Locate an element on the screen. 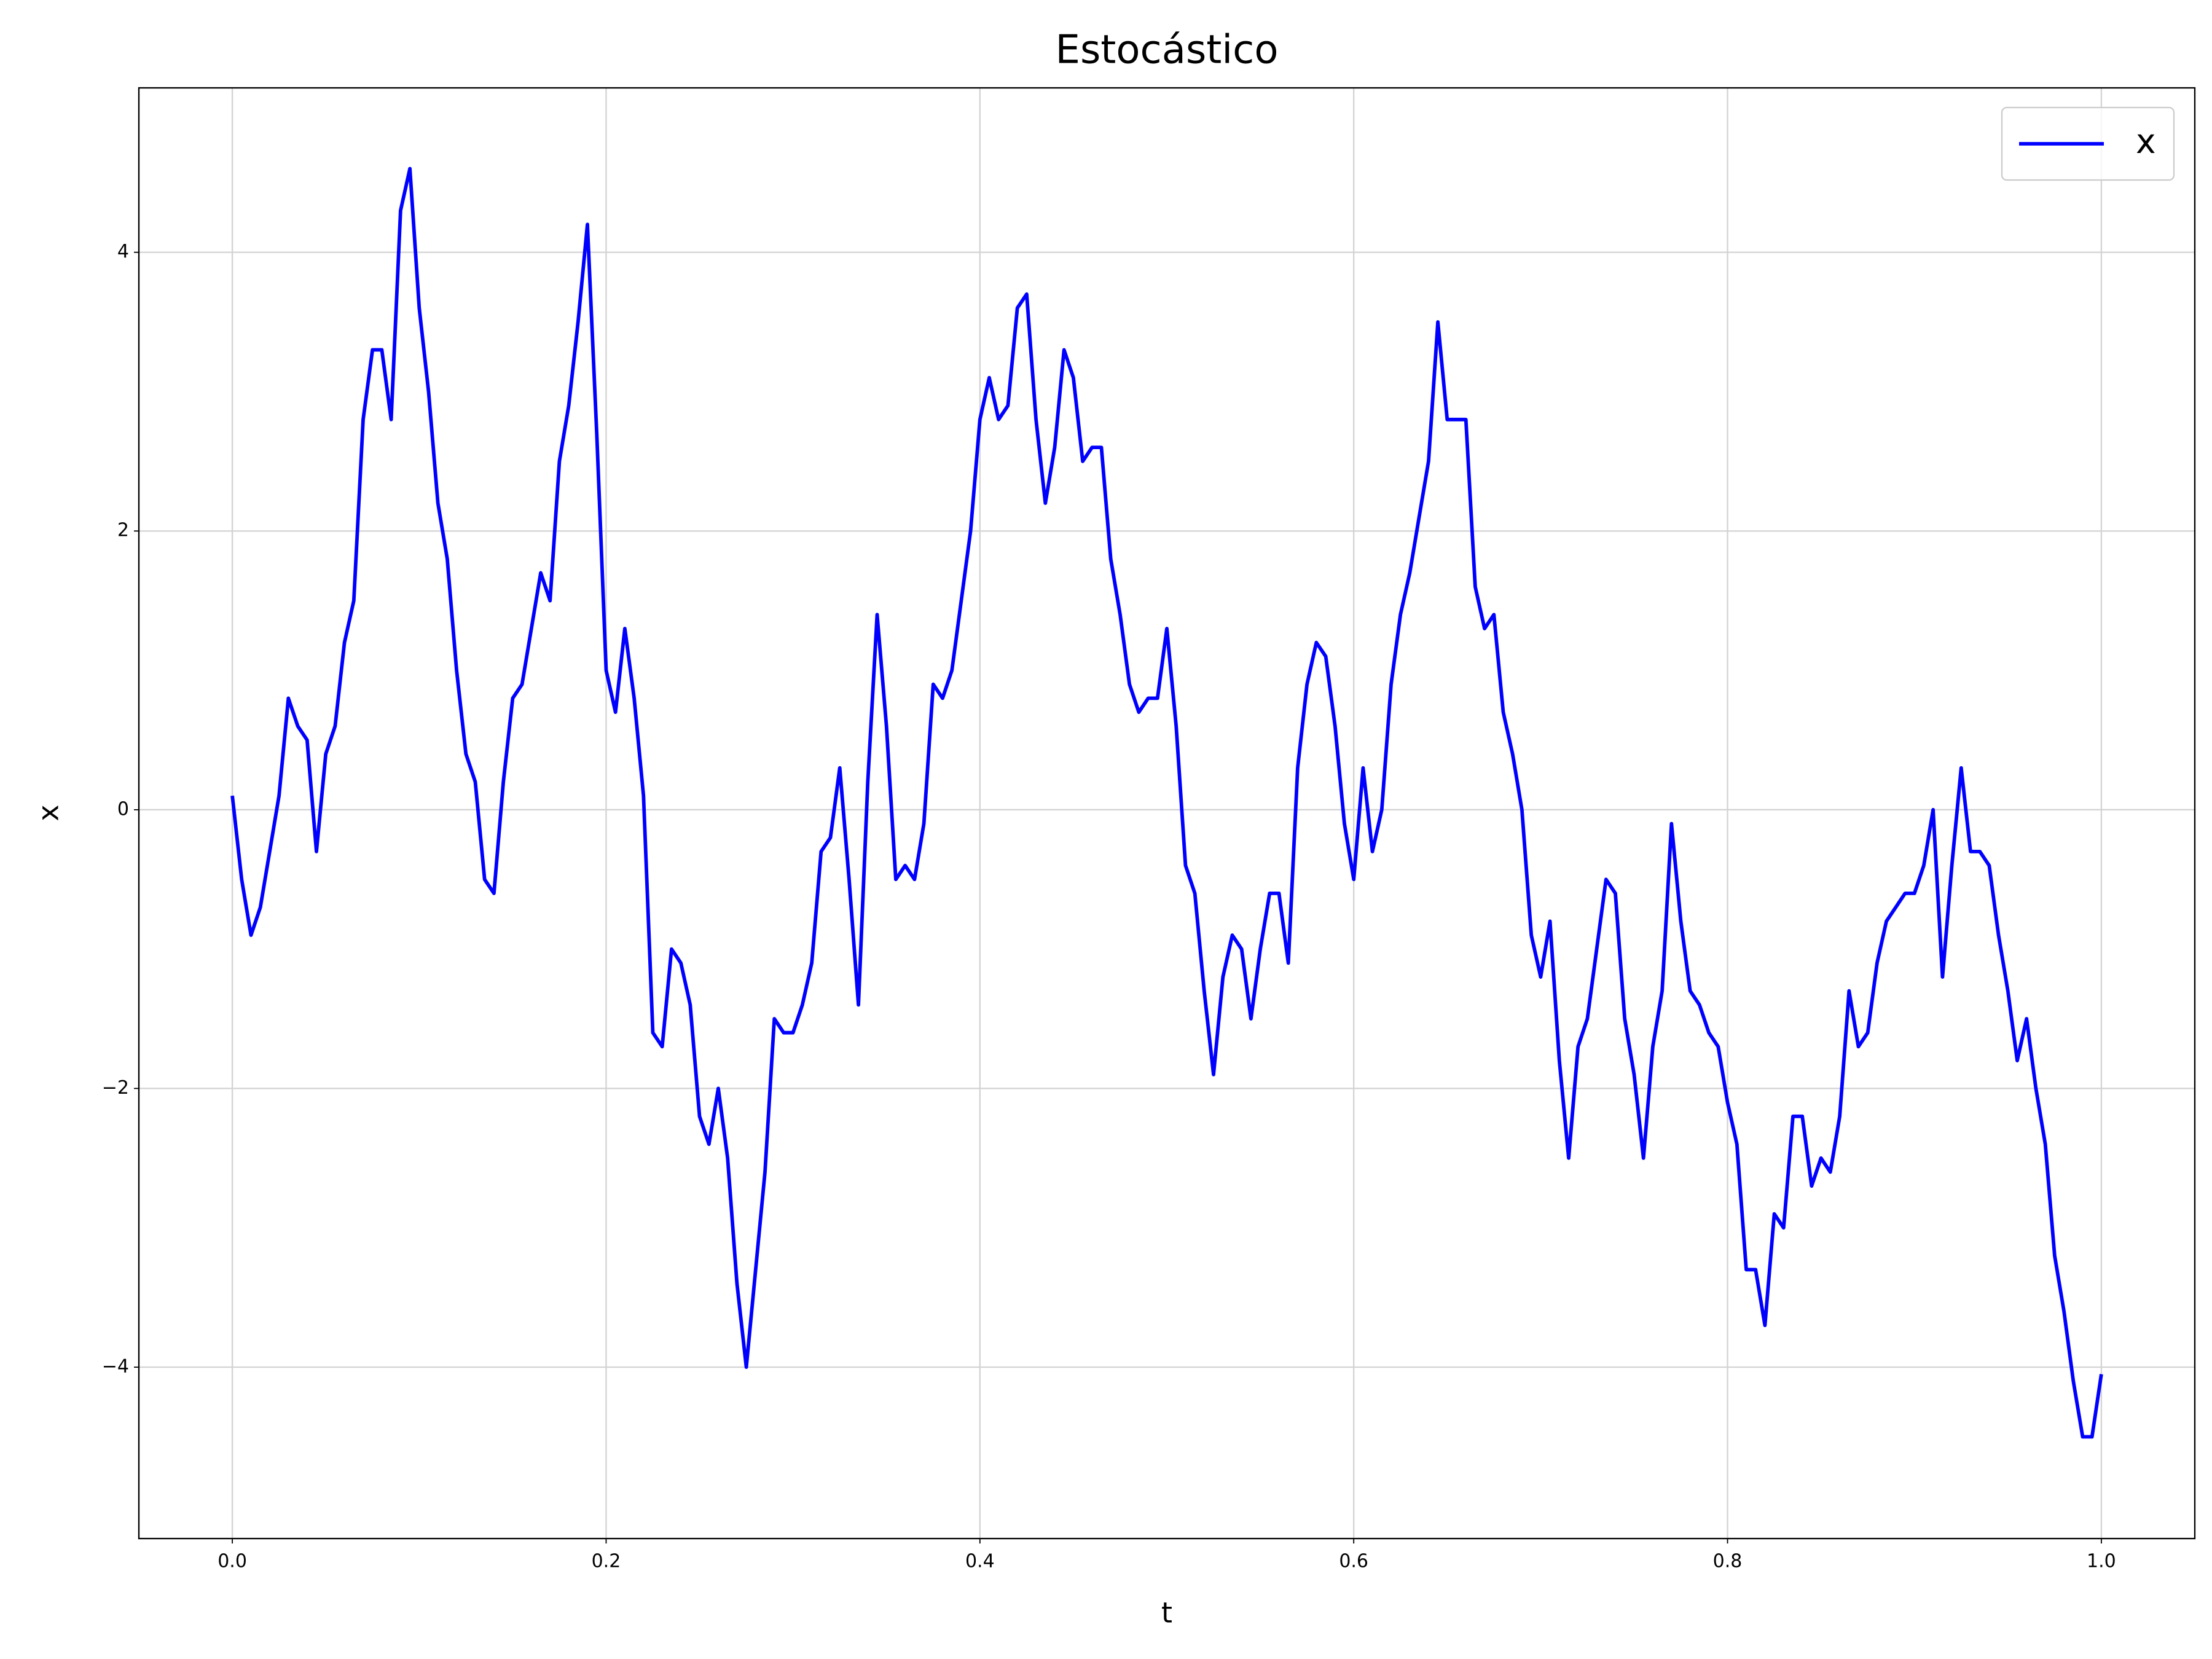 The width and height of the screenshot is (2212, 1659). y-tick-label: −4 is located at coordinates (115, 1367).